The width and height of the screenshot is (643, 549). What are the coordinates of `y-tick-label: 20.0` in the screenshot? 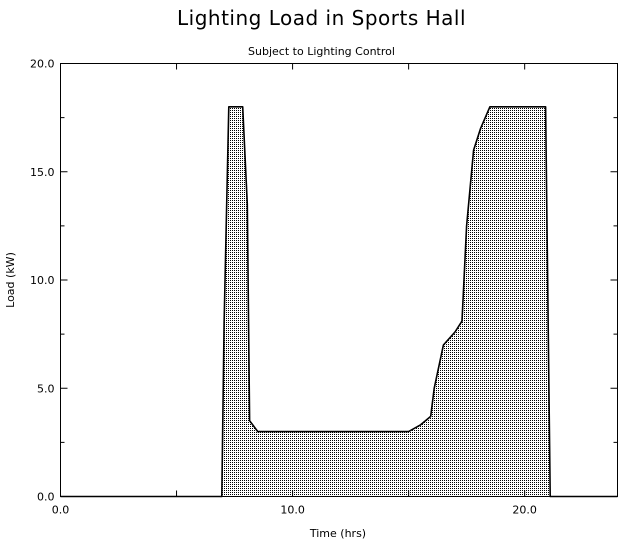 It's located at (42, 64).